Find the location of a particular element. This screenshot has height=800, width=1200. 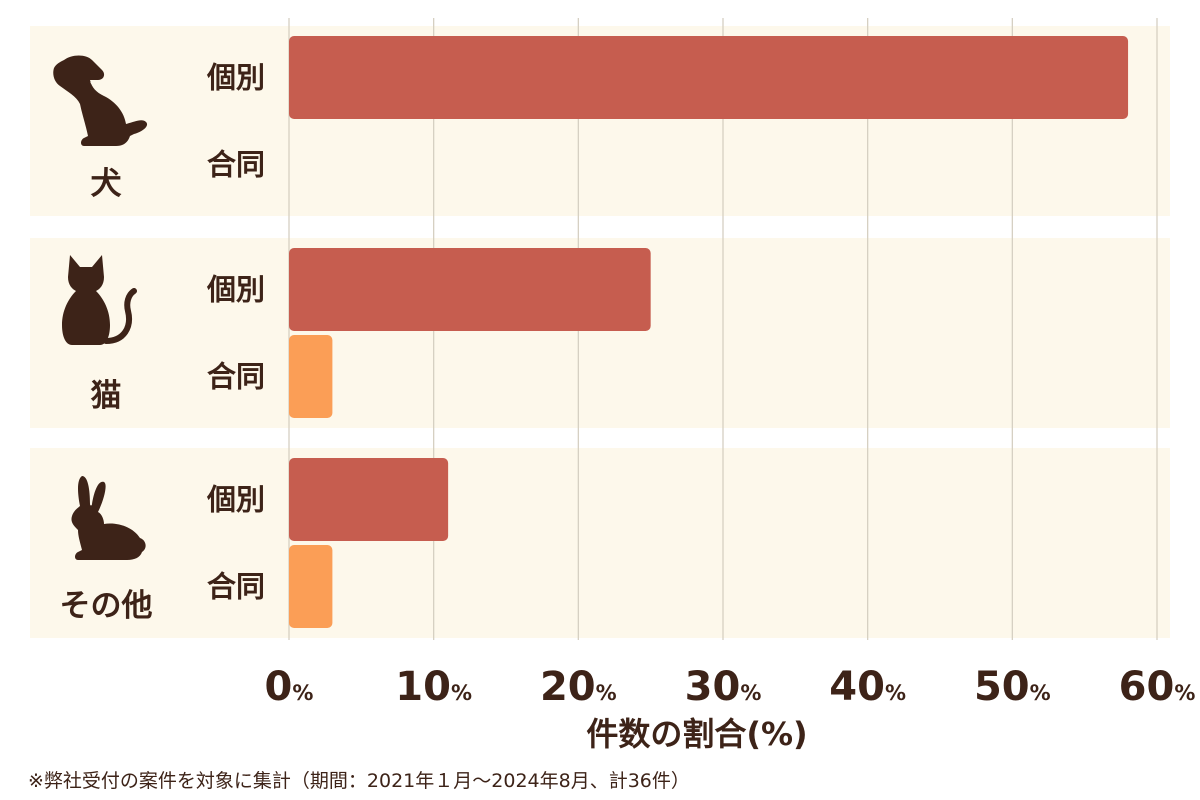

x-tick-label: 20% is located at coordinates (578, 687).